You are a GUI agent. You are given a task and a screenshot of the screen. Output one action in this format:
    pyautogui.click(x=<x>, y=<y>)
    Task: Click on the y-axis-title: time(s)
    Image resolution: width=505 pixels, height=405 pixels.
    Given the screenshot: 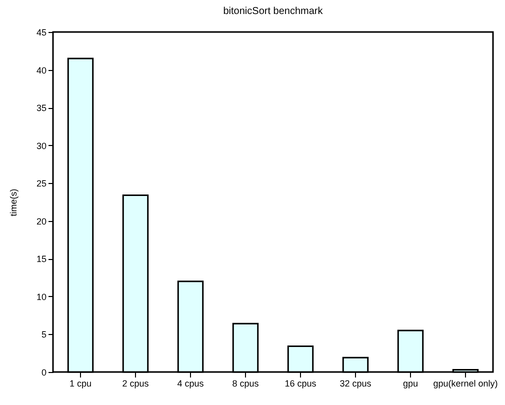 What is the action you would take?
    pyautogui.click(x=13, y=202)
    